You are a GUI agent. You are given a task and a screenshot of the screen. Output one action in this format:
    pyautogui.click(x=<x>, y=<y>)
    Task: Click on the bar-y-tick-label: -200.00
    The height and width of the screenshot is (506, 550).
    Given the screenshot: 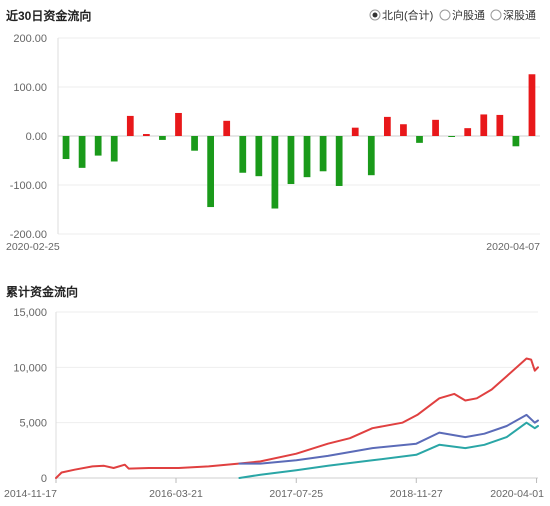 What is the action you would take?
    pyautogui.click(x=28, y=235)
    